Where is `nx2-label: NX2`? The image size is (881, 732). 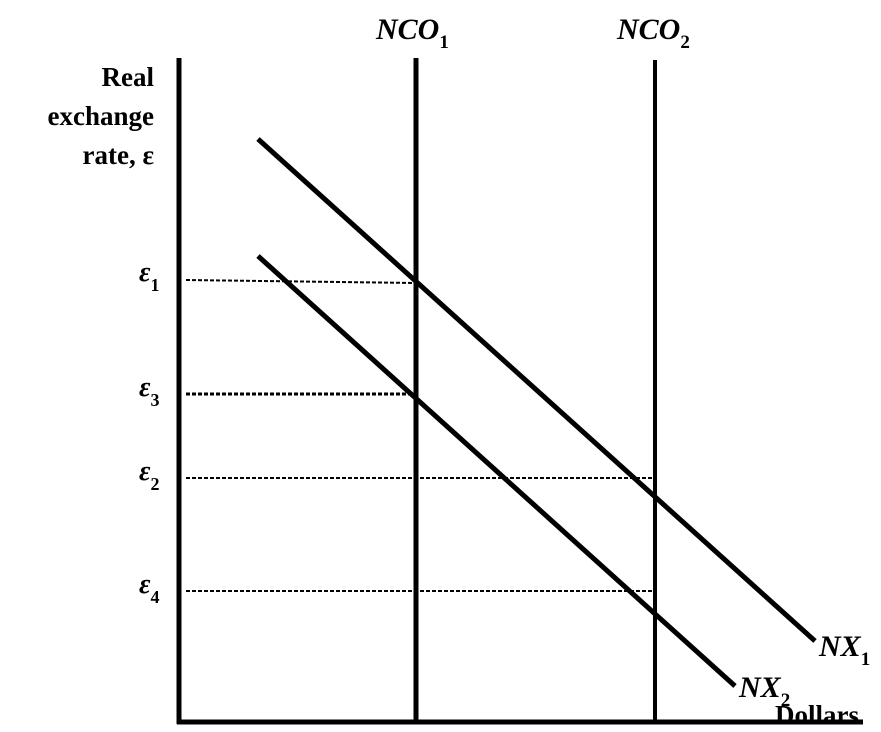 nx2-label: NX2 is located at coordinates (764, 691).